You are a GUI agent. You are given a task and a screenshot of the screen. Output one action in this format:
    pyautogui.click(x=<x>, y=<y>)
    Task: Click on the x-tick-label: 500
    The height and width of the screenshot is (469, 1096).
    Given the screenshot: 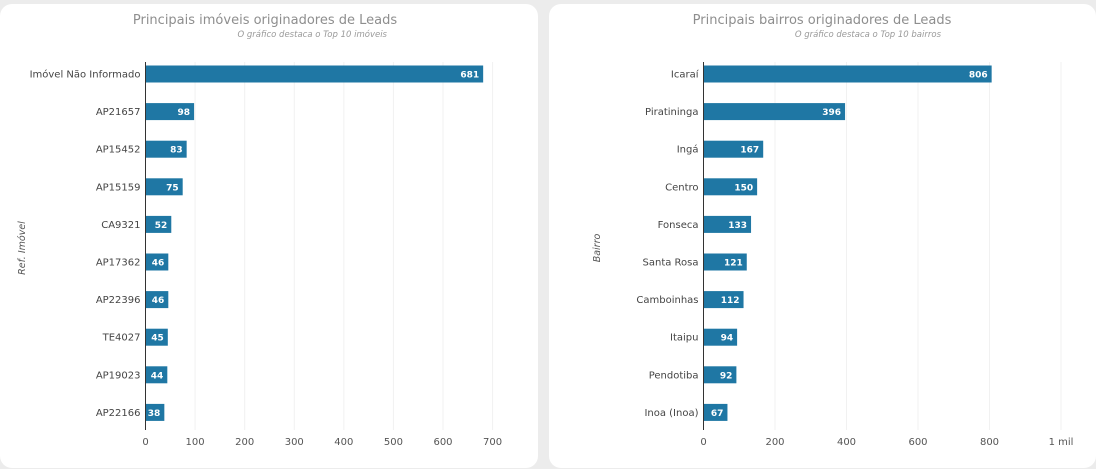 What is the action you would take?
    pyautogui.click(x=393, y=442)
    